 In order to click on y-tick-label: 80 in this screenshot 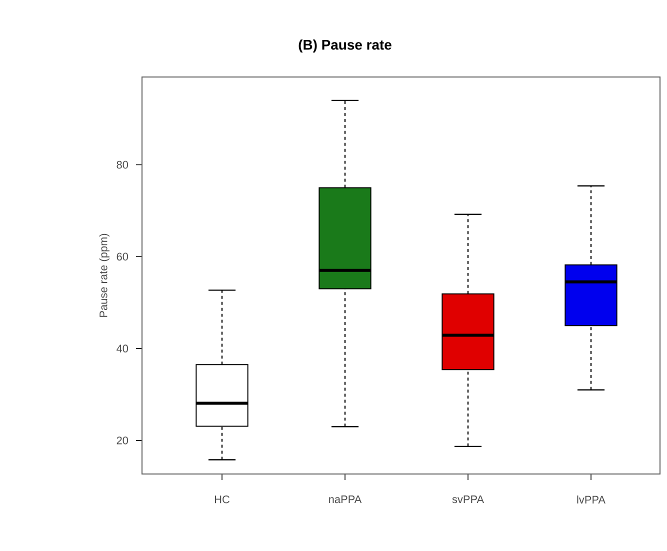, I will do `click(122, 164)`.